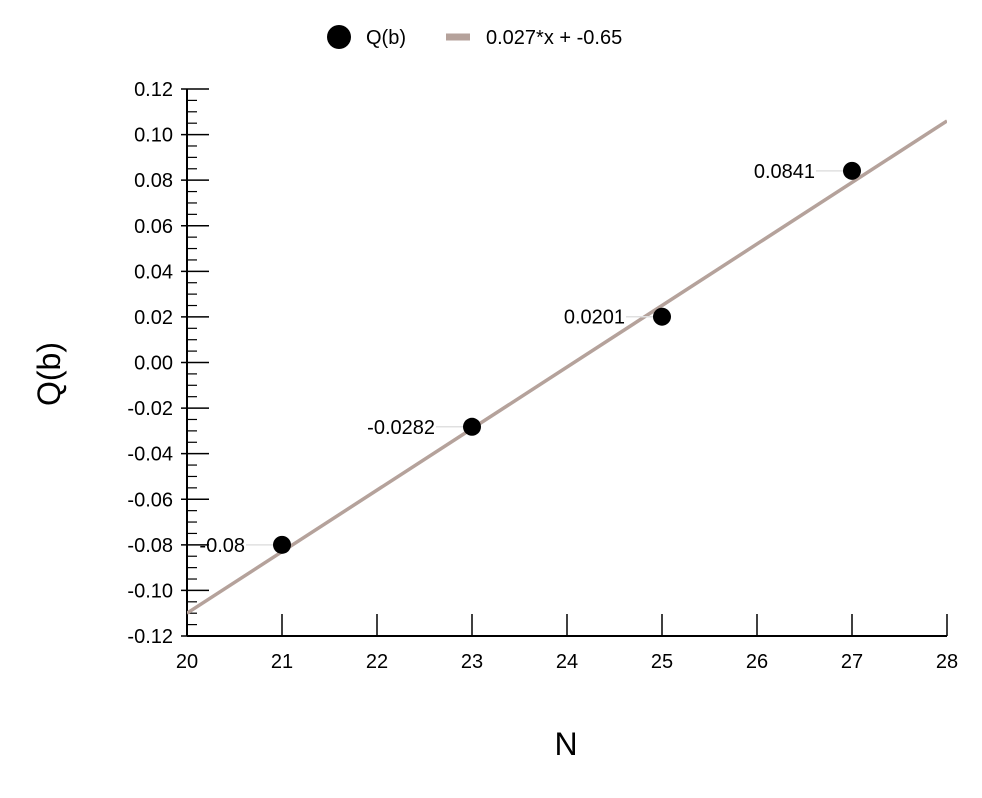 Image resolution: width=982 pixels, height=798 pixels. What do you see at coordinates (150, 500) in the screenshot?
I see `y-tick-label: -0.06` at bounding box center [150, 500].